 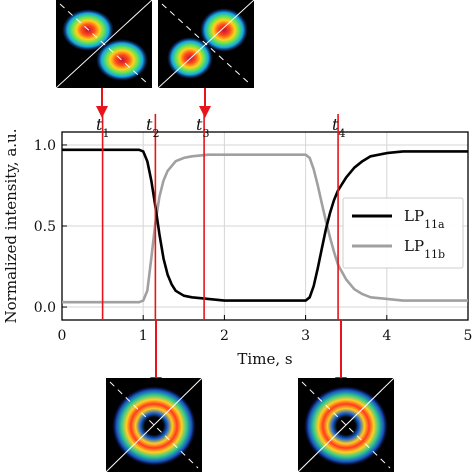 I want to click on x-tick-label: 5, so click(x=468, y=336).